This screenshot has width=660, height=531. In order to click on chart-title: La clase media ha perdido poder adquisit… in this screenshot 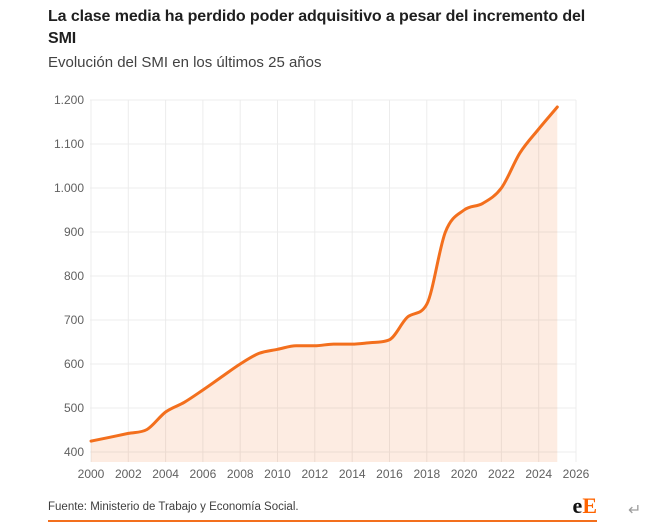, I will do `click(317, 28)`.